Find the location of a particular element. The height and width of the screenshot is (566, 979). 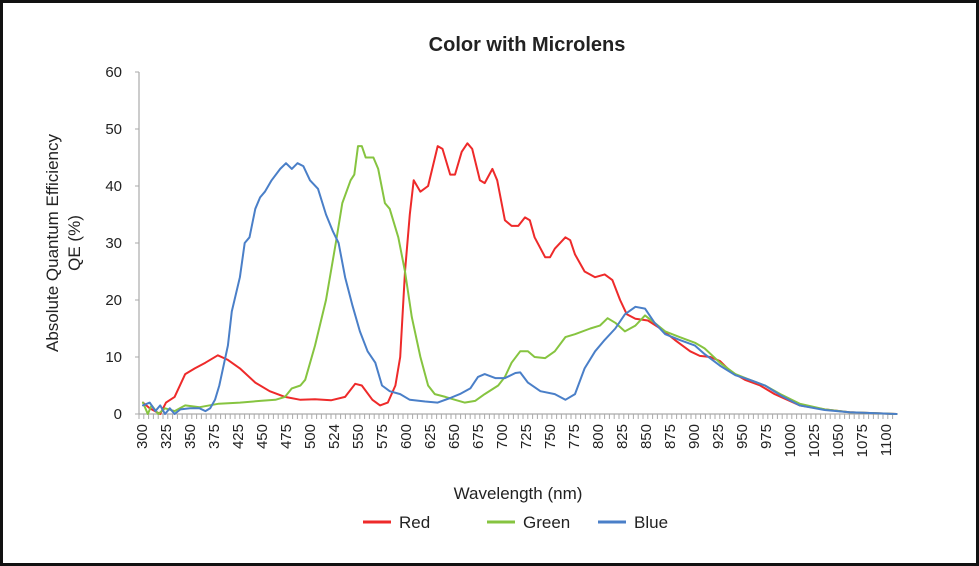

x-tick-label: 1075 is located at coordinates (862, 440).